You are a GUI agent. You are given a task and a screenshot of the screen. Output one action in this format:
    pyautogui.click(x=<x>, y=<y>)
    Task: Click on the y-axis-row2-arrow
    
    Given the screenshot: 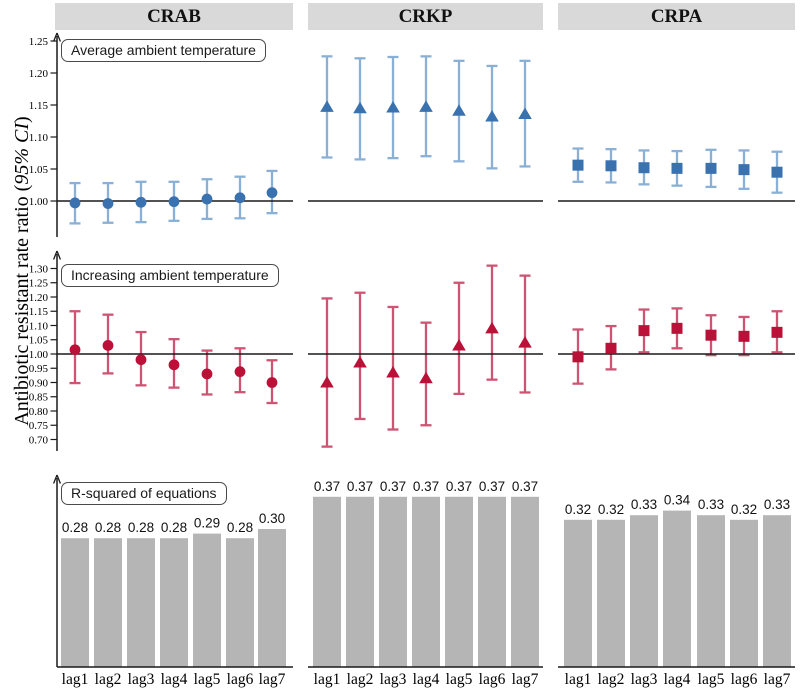 What is the action you would take?
    pyautogui.click(x=59, y=255)
    